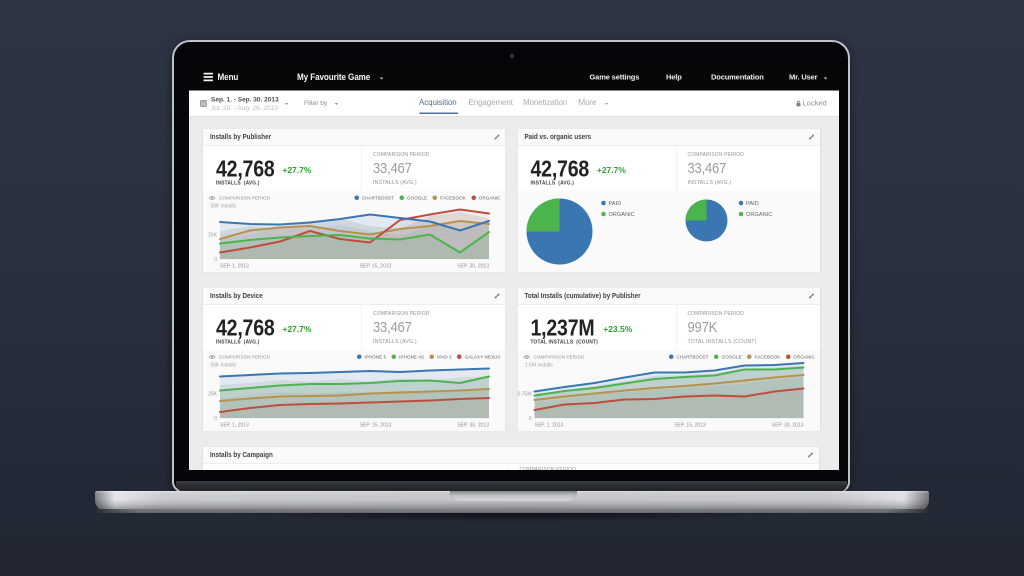 The image size is (1024, 576). What do you see at coordinates (525, 395) in the screenshot?
I see `svg-text: 0.75M` at bounding box center [525, 395].